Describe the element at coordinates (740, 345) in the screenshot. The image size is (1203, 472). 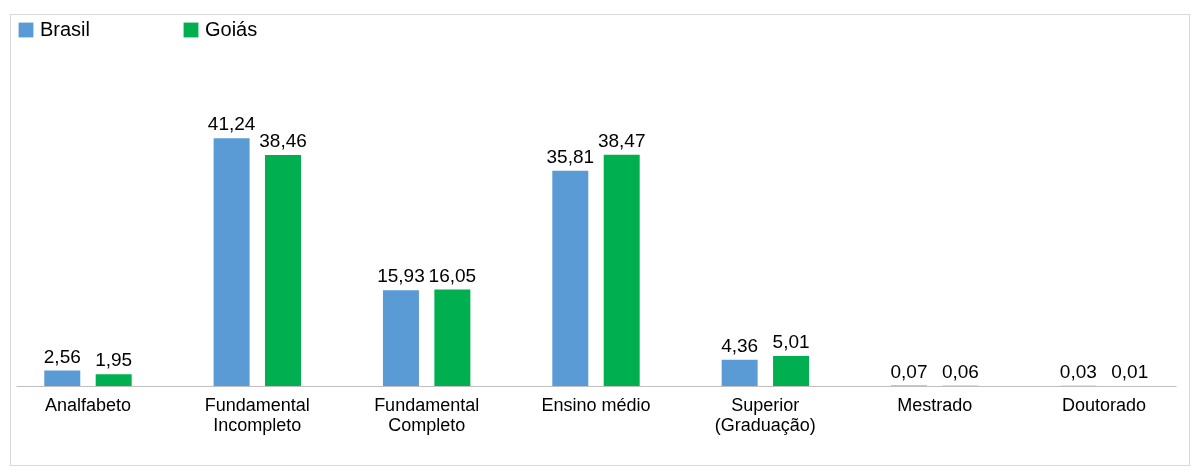
I see `data-label: 4,36` at that location.